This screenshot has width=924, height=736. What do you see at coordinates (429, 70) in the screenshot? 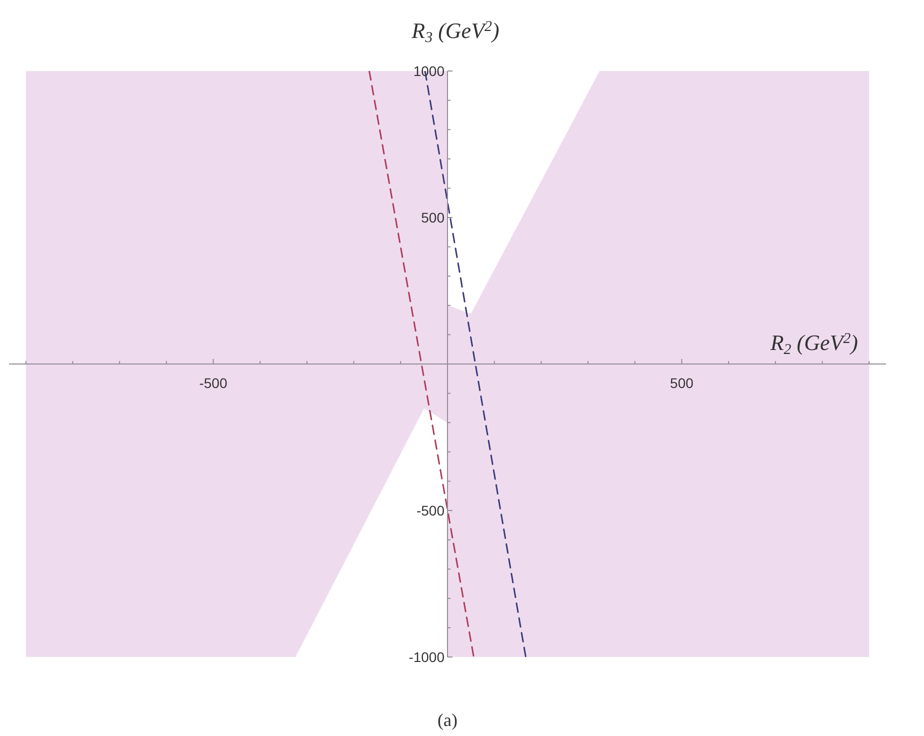
I see `y-tick-label: 1000` at bounding box center [429, 70].